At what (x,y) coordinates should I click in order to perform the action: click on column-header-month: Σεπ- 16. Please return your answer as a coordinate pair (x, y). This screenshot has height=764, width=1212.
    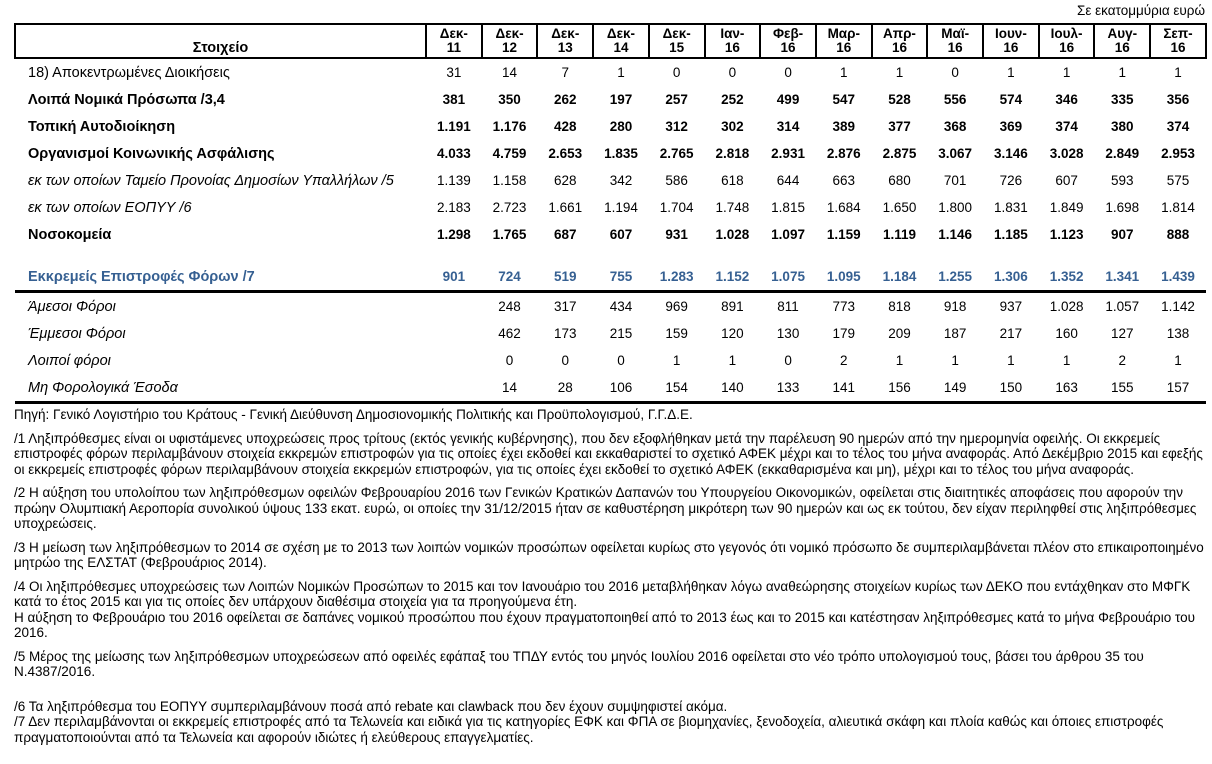
    Looking at the image, I should click on (1178, 41).